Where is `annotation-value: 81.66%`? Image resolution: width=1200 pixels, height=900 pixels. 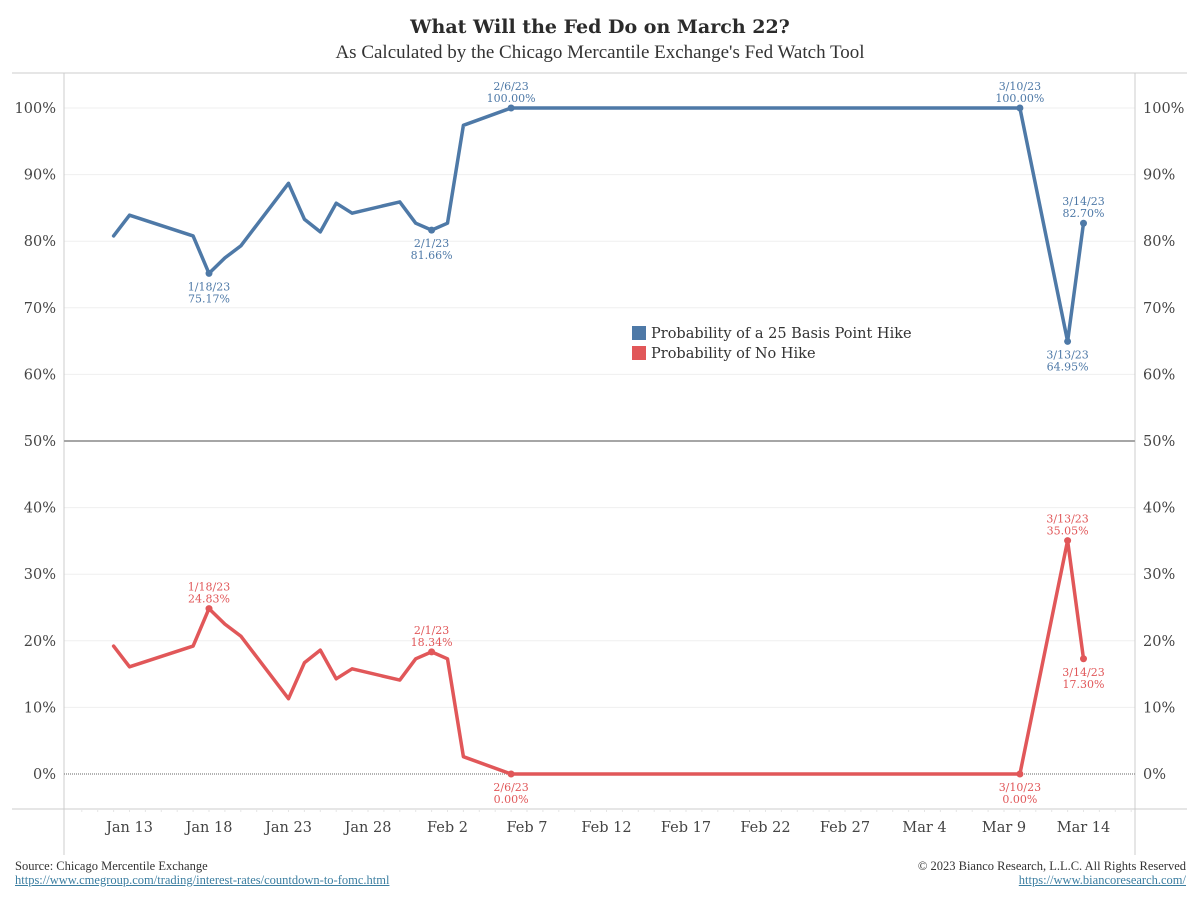
annotation-value: 81.66% is located at coordinates (432, 255).